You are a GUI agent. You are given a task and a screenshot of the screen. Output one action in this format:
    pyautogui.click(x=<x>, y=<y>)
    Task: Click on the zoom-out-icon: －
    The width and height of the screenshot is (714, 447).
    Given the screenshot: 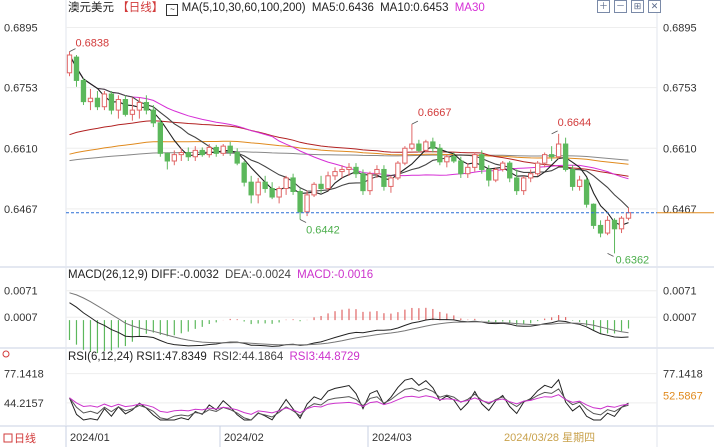 What is the action you would take?
    pyautogui.click(x=620, y=6)
    